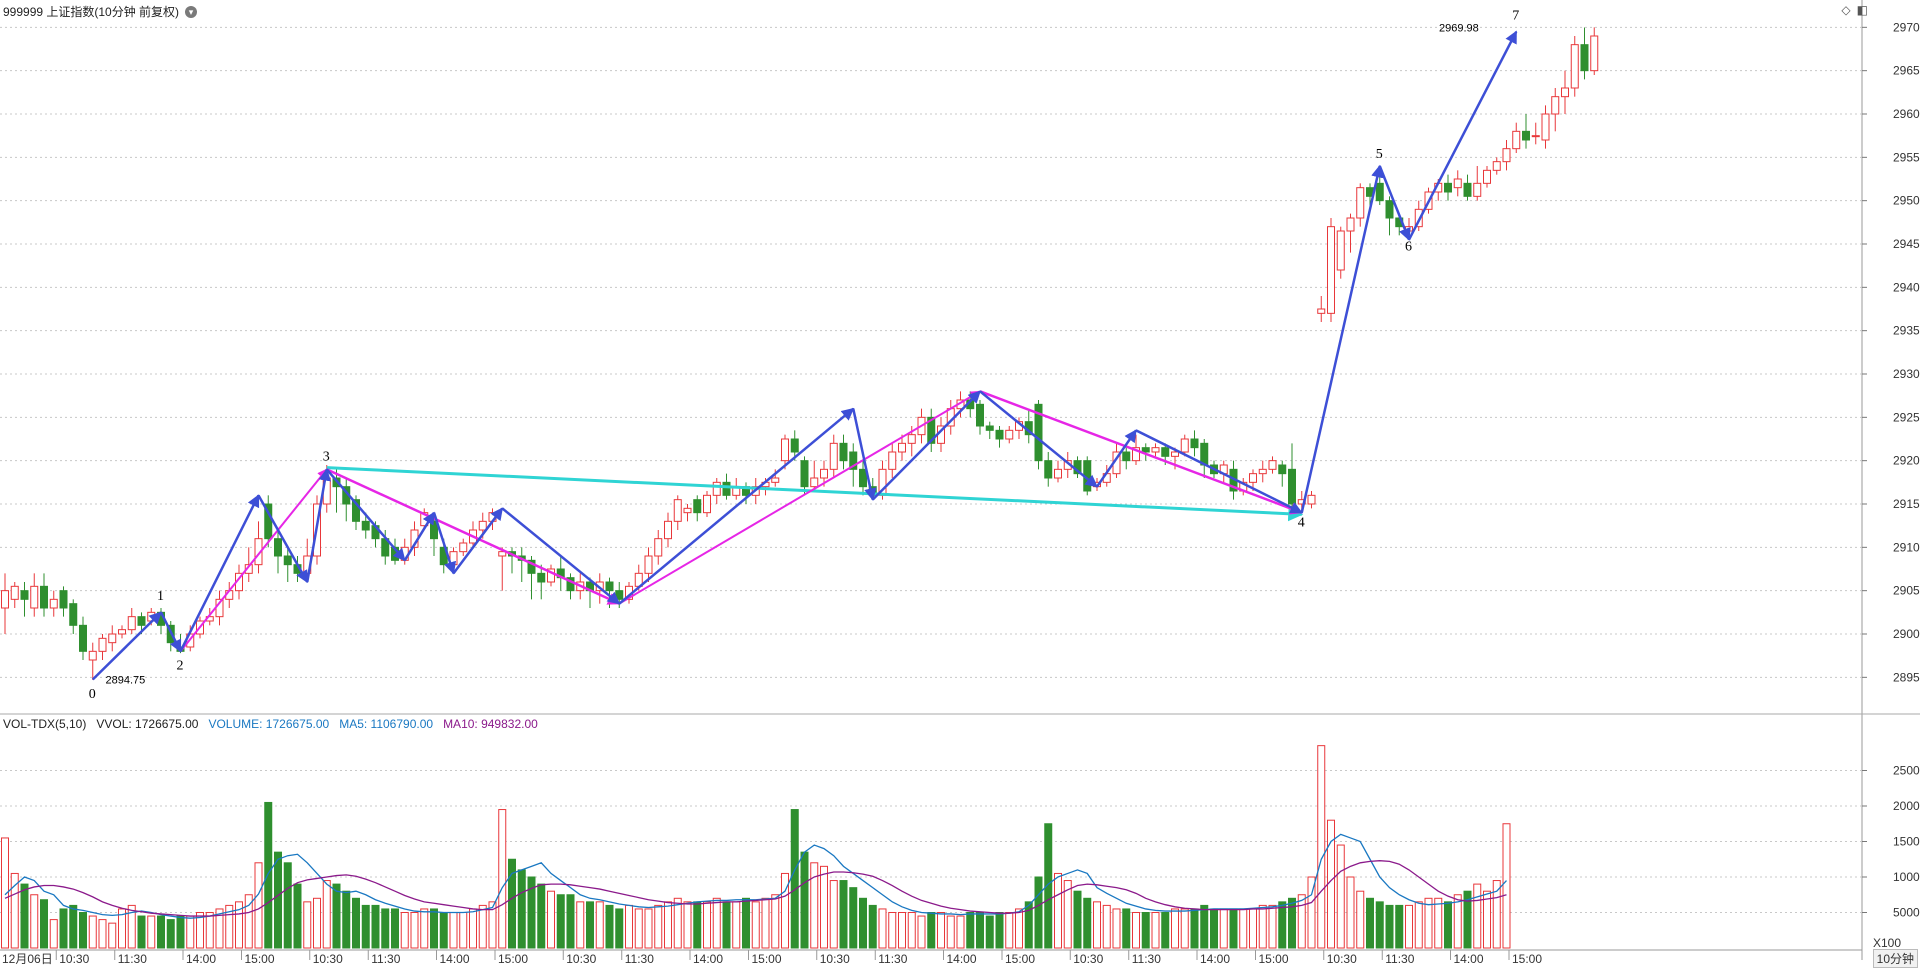 This screenshot has width=1920, height=970. I want to click on diamond-icon: ◇, so click(1846, 10).